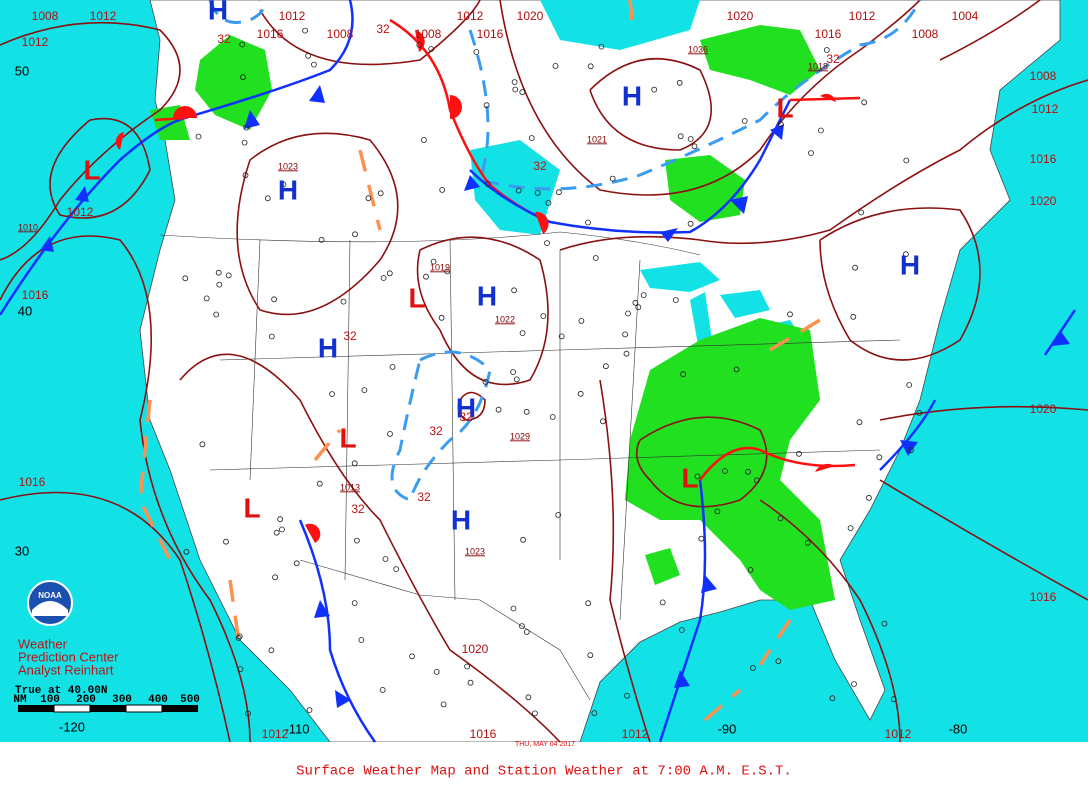 Image resolution: width=1088 pixels, height=788 pixels. Describe the element at coordinates (50, 603) in the screenshot. I see `noaa-logo: NOAA` at that location.